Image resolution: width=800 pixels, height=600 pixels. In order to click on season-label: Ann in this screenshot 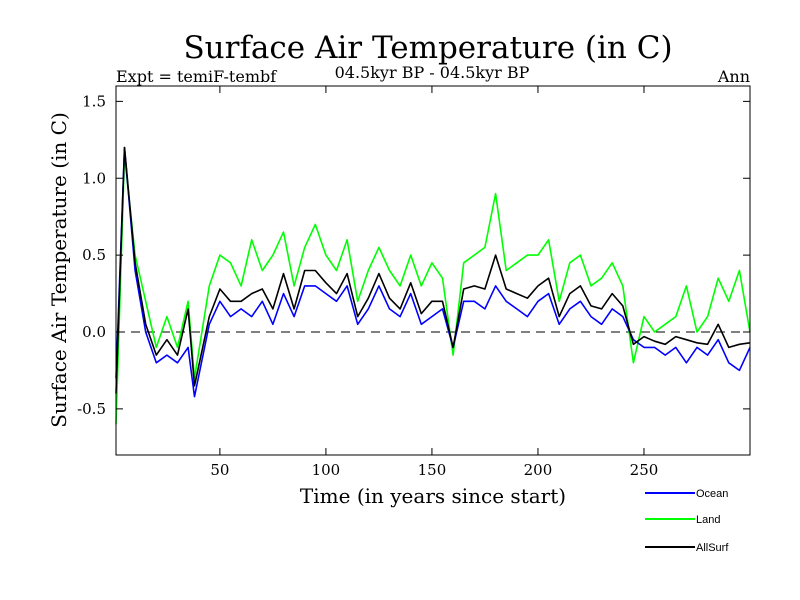, I will do `click(733, 76)`.